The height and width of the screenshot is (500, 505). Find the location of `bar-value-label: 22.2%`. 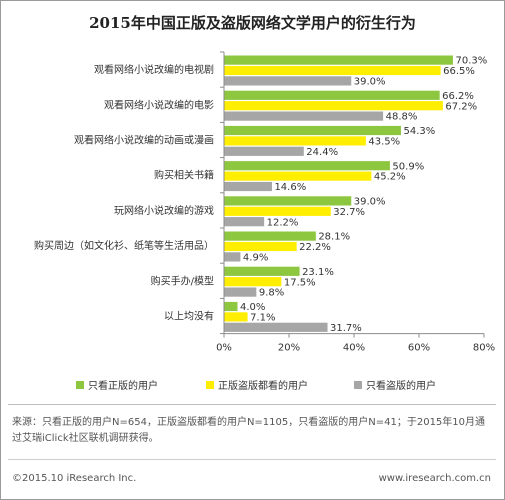

bar-value-label: 22.2% is located at coordinates (315, 247).